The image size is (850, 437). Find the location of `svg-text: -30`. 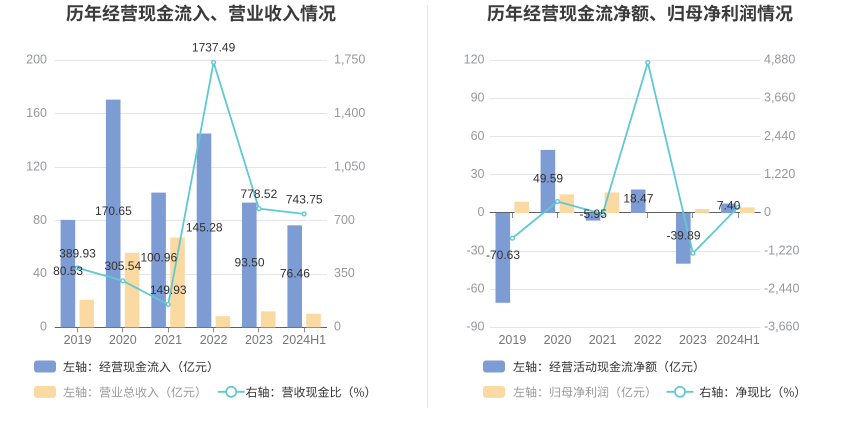

svg-text: -30 is located at coordinates (475, 250).